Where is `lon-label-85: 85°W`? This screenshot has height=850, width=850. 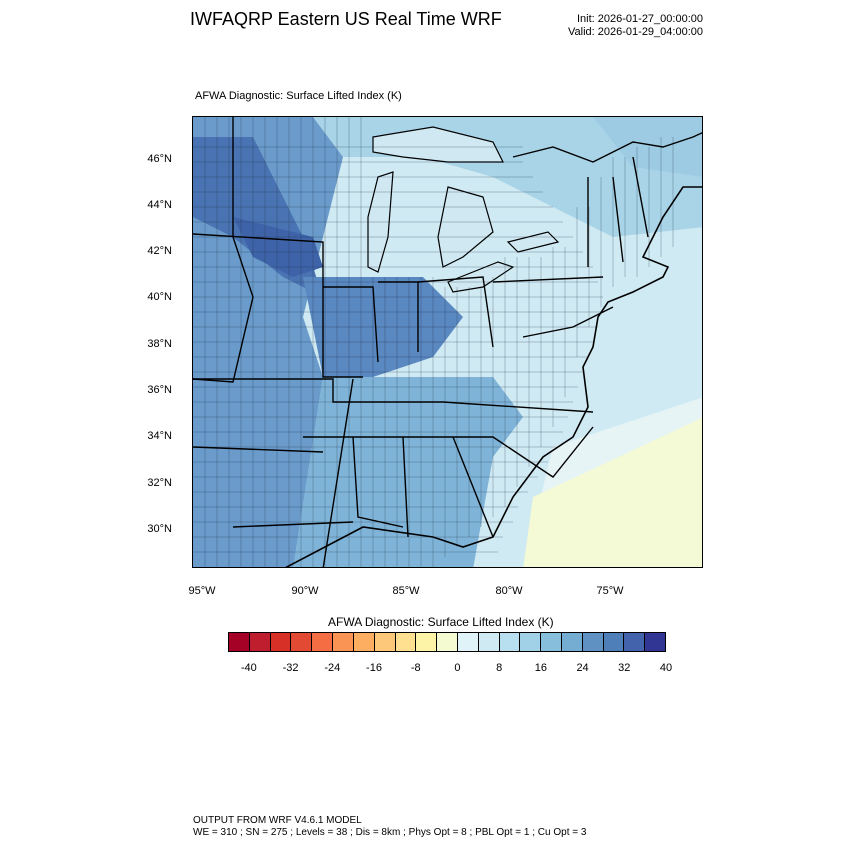
lon-label-85: 85°W is located at coordinates (406, 591).